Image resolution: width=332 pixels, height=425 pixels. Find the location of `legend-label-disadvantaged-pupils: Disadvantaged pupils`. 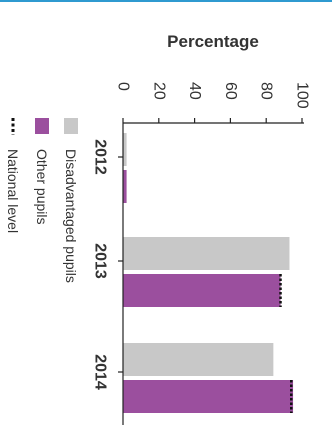

legend-label-disadvantaged-pupils: Disadvantaged pupils is located at coordinates (71, 216).